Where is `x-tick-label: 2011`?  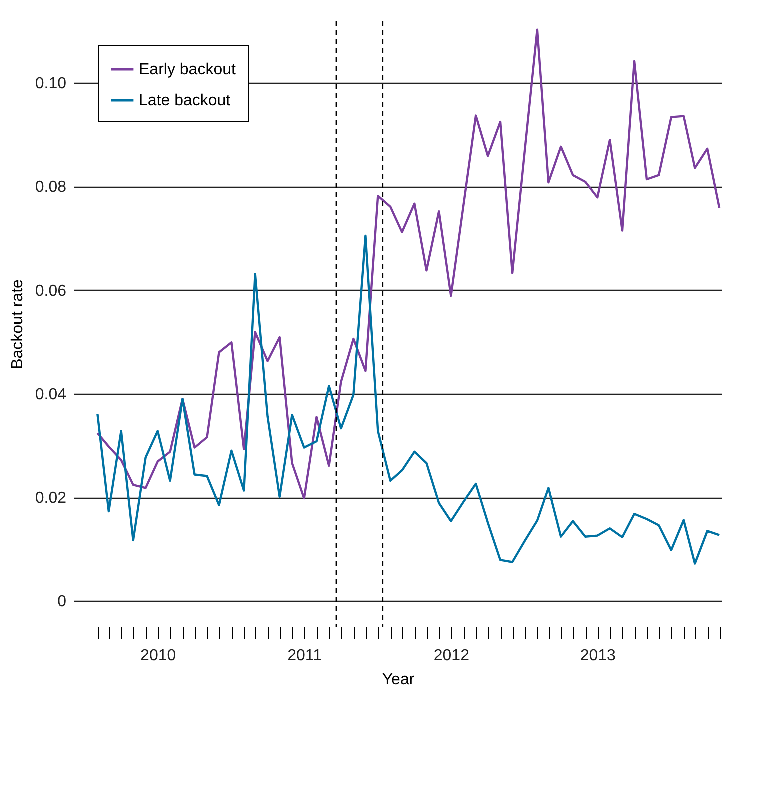 x-tick-label: 2011 is located at coordinates (305, 656).